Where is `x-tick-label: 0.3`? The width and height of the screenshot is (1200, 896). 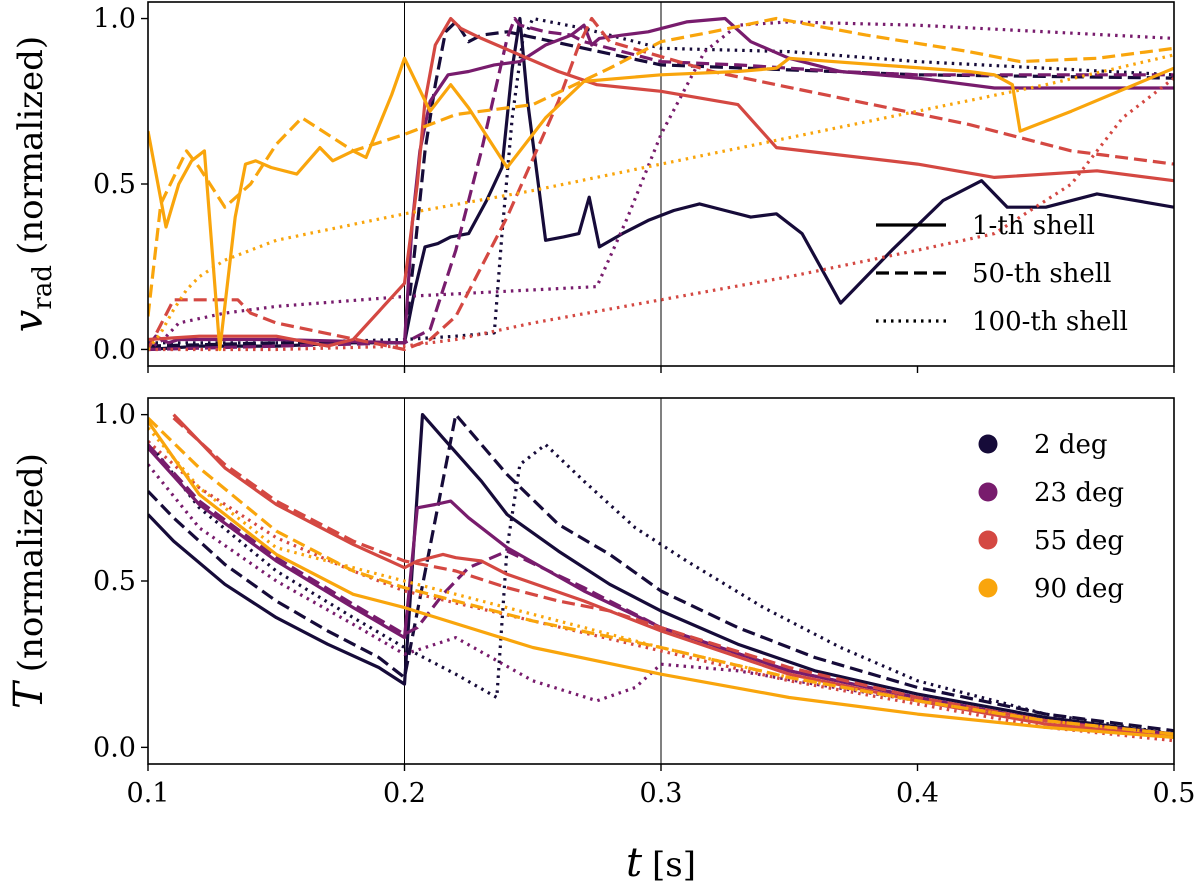 x-tick-label: 0.3 is located at coordinates (661, 793).